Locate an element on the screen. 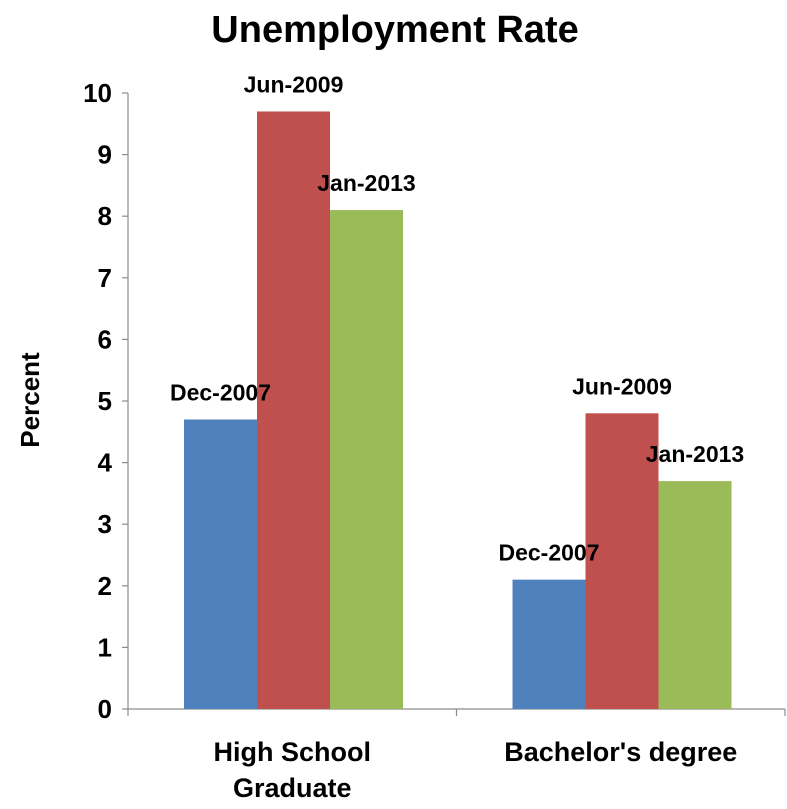  y-tick-label: 10 is located at coordinates (97, 93).